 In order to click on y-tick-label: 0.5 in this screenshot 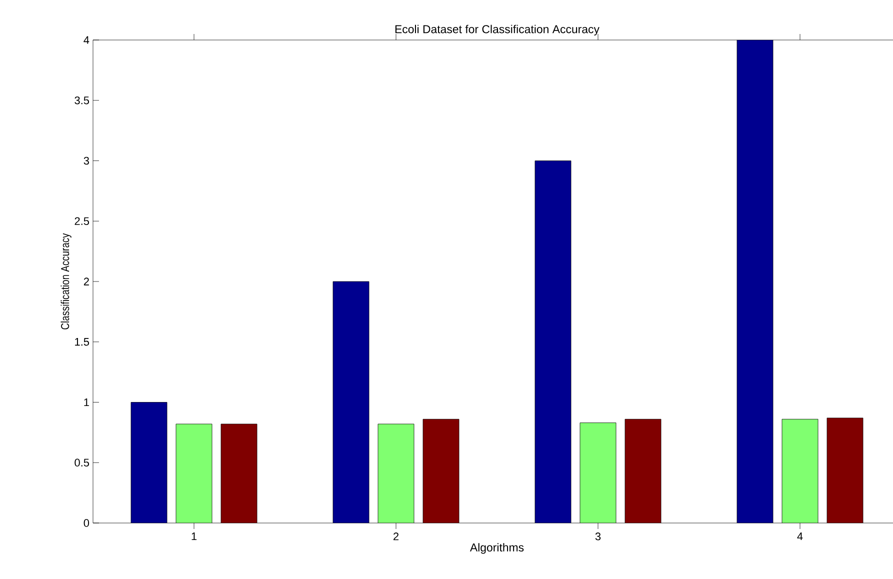, I will do `click(82, 462)`.